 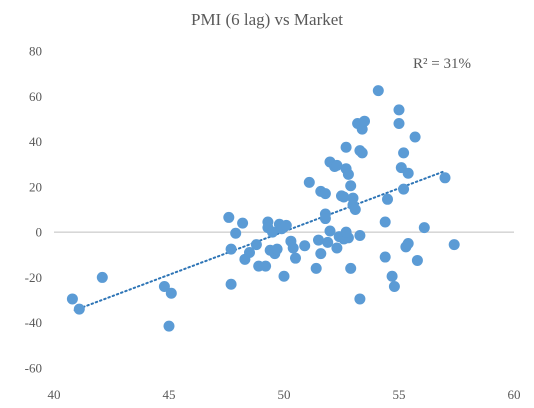 I want to click on x-axis-tick-labels: 40 45 50 55 60, so click(x=284, y=394).